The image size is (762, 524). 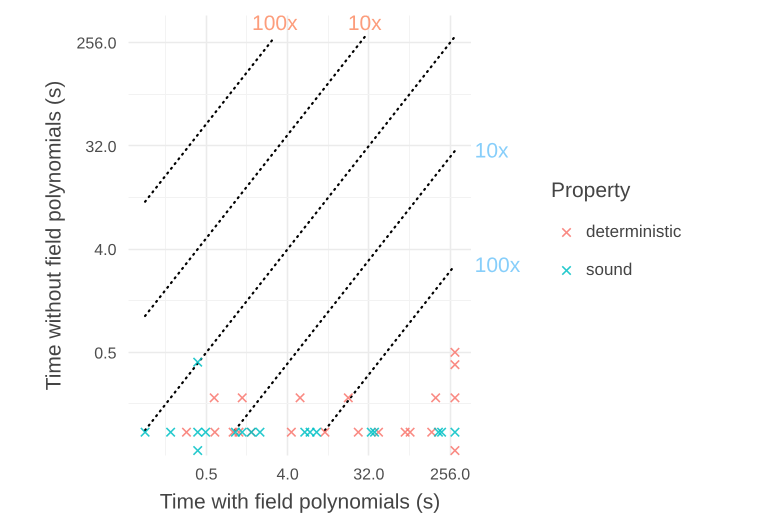 What do you see at coordinates (206, 475) in the screenshot?
I see `x-tick-label: 0.5` at bounding box center [206, 475].